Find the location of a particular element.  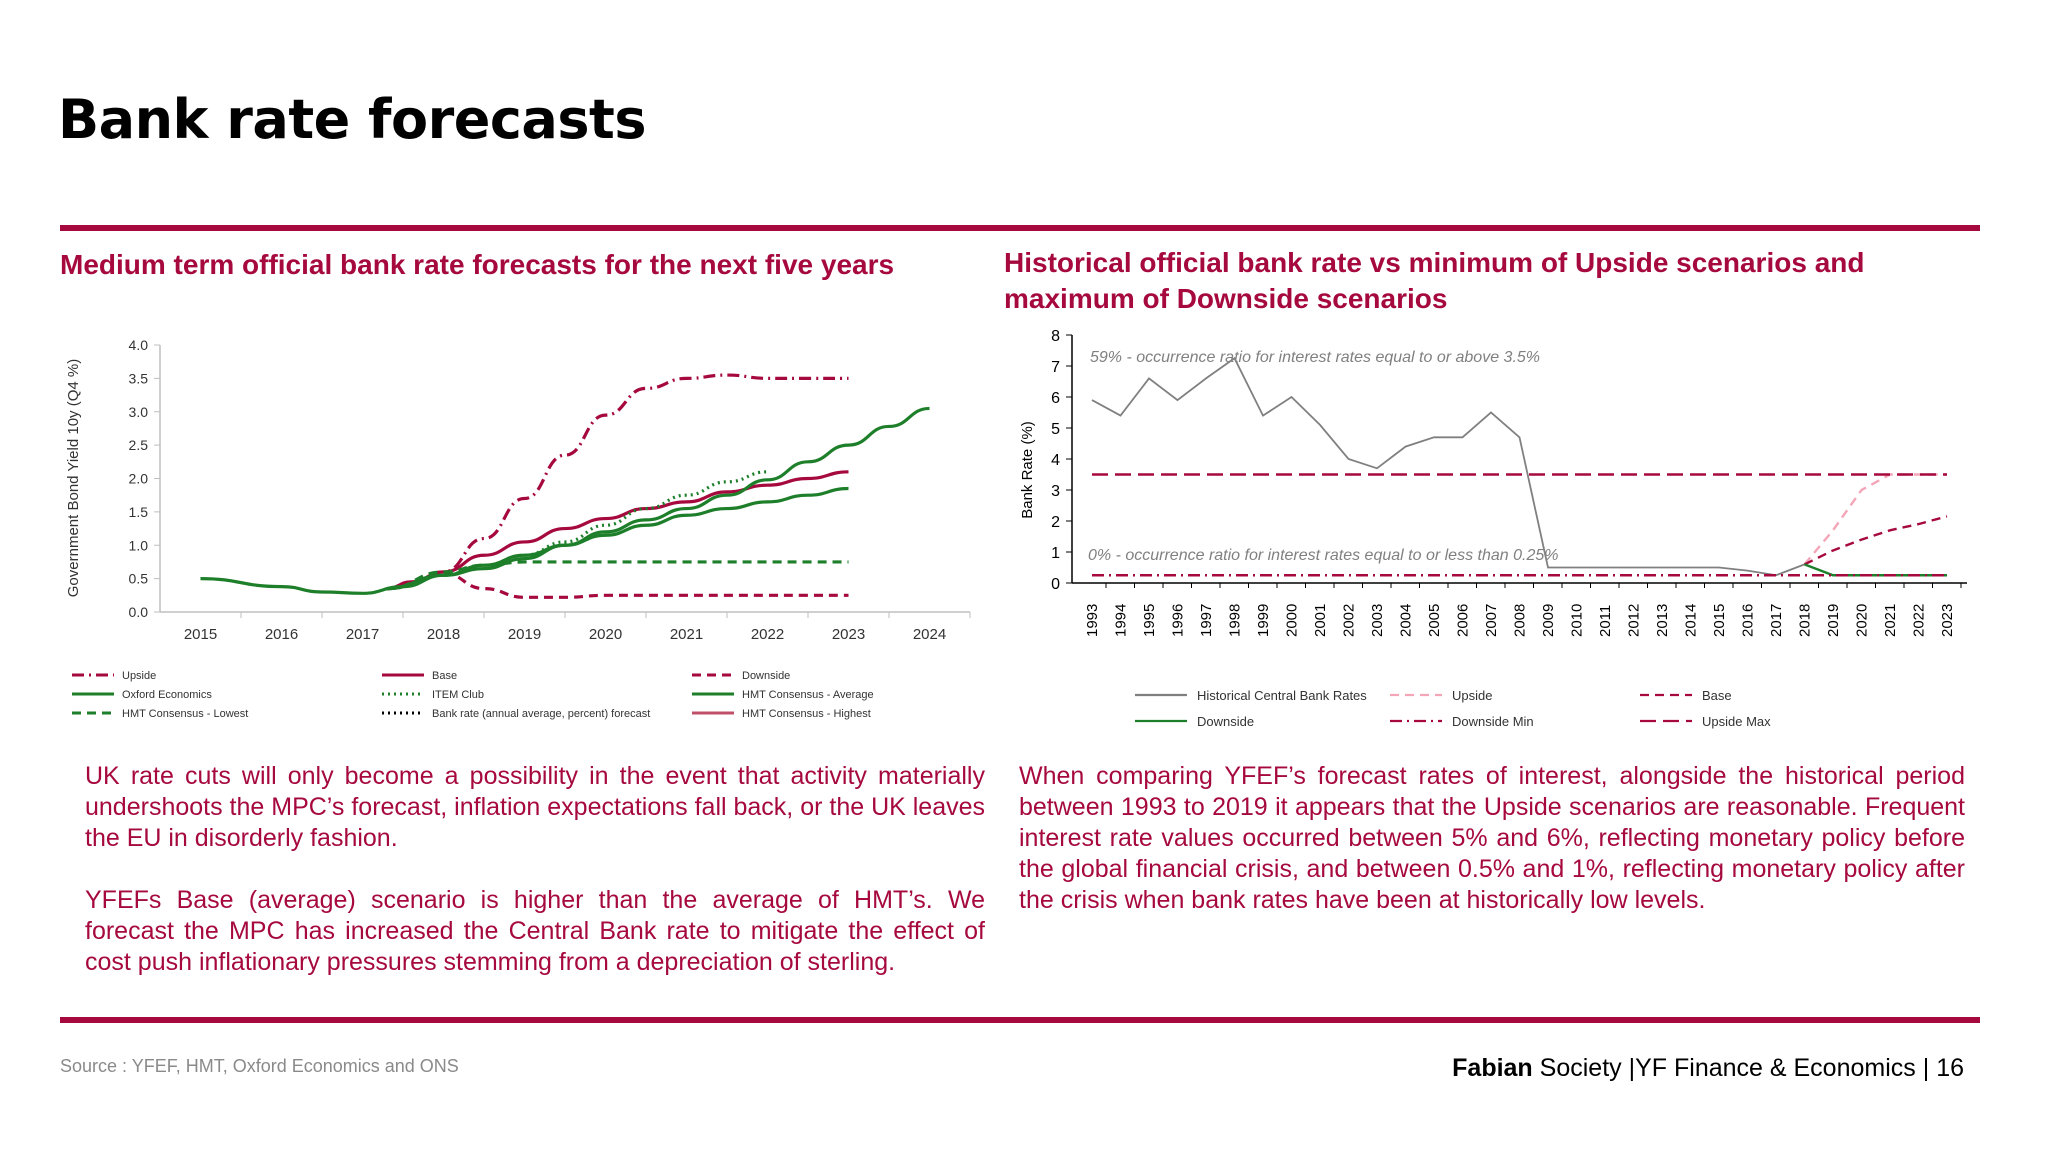

x-tick-label: 1994 is located at coordinates (1121, 620).